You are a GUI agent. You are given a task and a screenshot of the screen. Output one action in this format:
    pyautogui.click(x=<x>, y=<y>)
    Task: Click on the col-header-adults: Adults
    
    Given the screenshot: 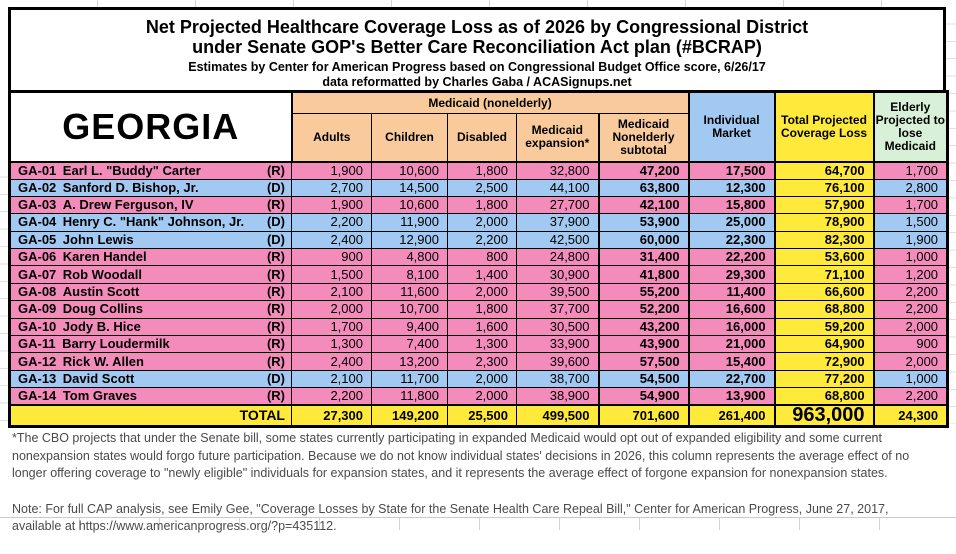 What is the action you would take?
    pyautogui.click(x=331, y=138)
    